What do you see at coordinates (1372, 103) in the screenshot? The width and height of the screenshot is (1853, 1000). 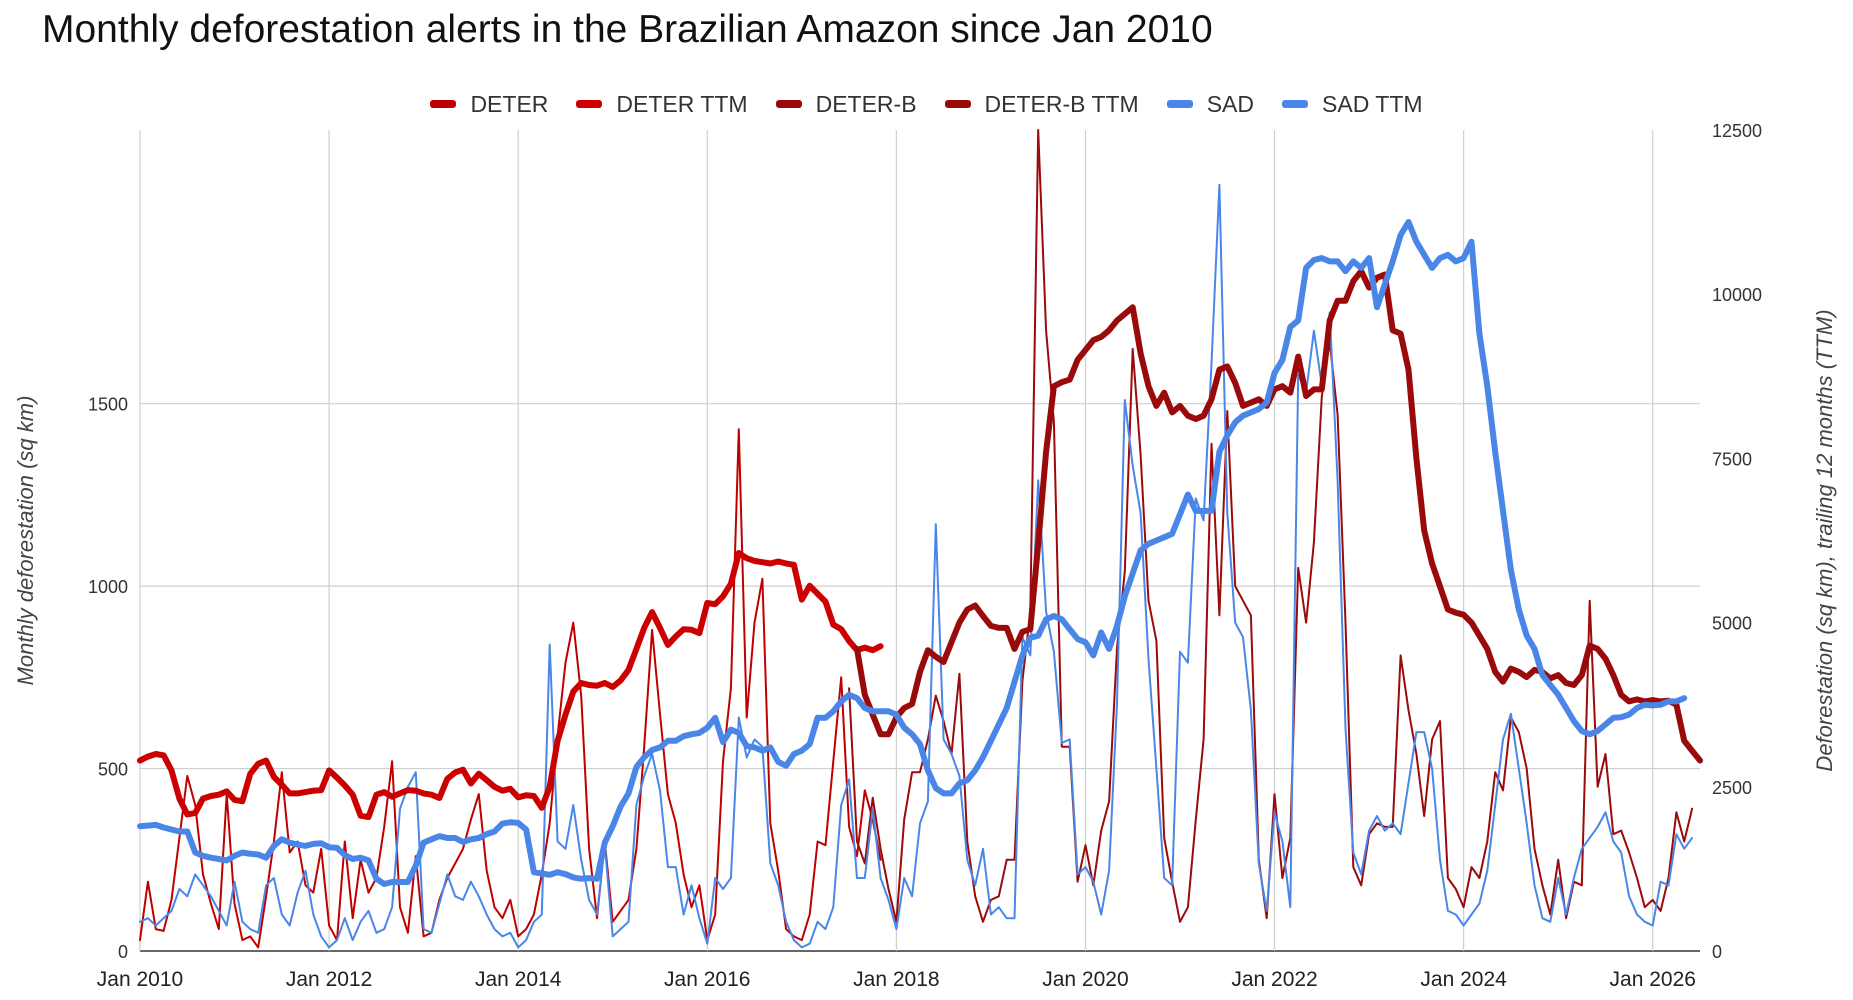 I see `legend-label: SAD TTM` at bounding box center [1372, 103].